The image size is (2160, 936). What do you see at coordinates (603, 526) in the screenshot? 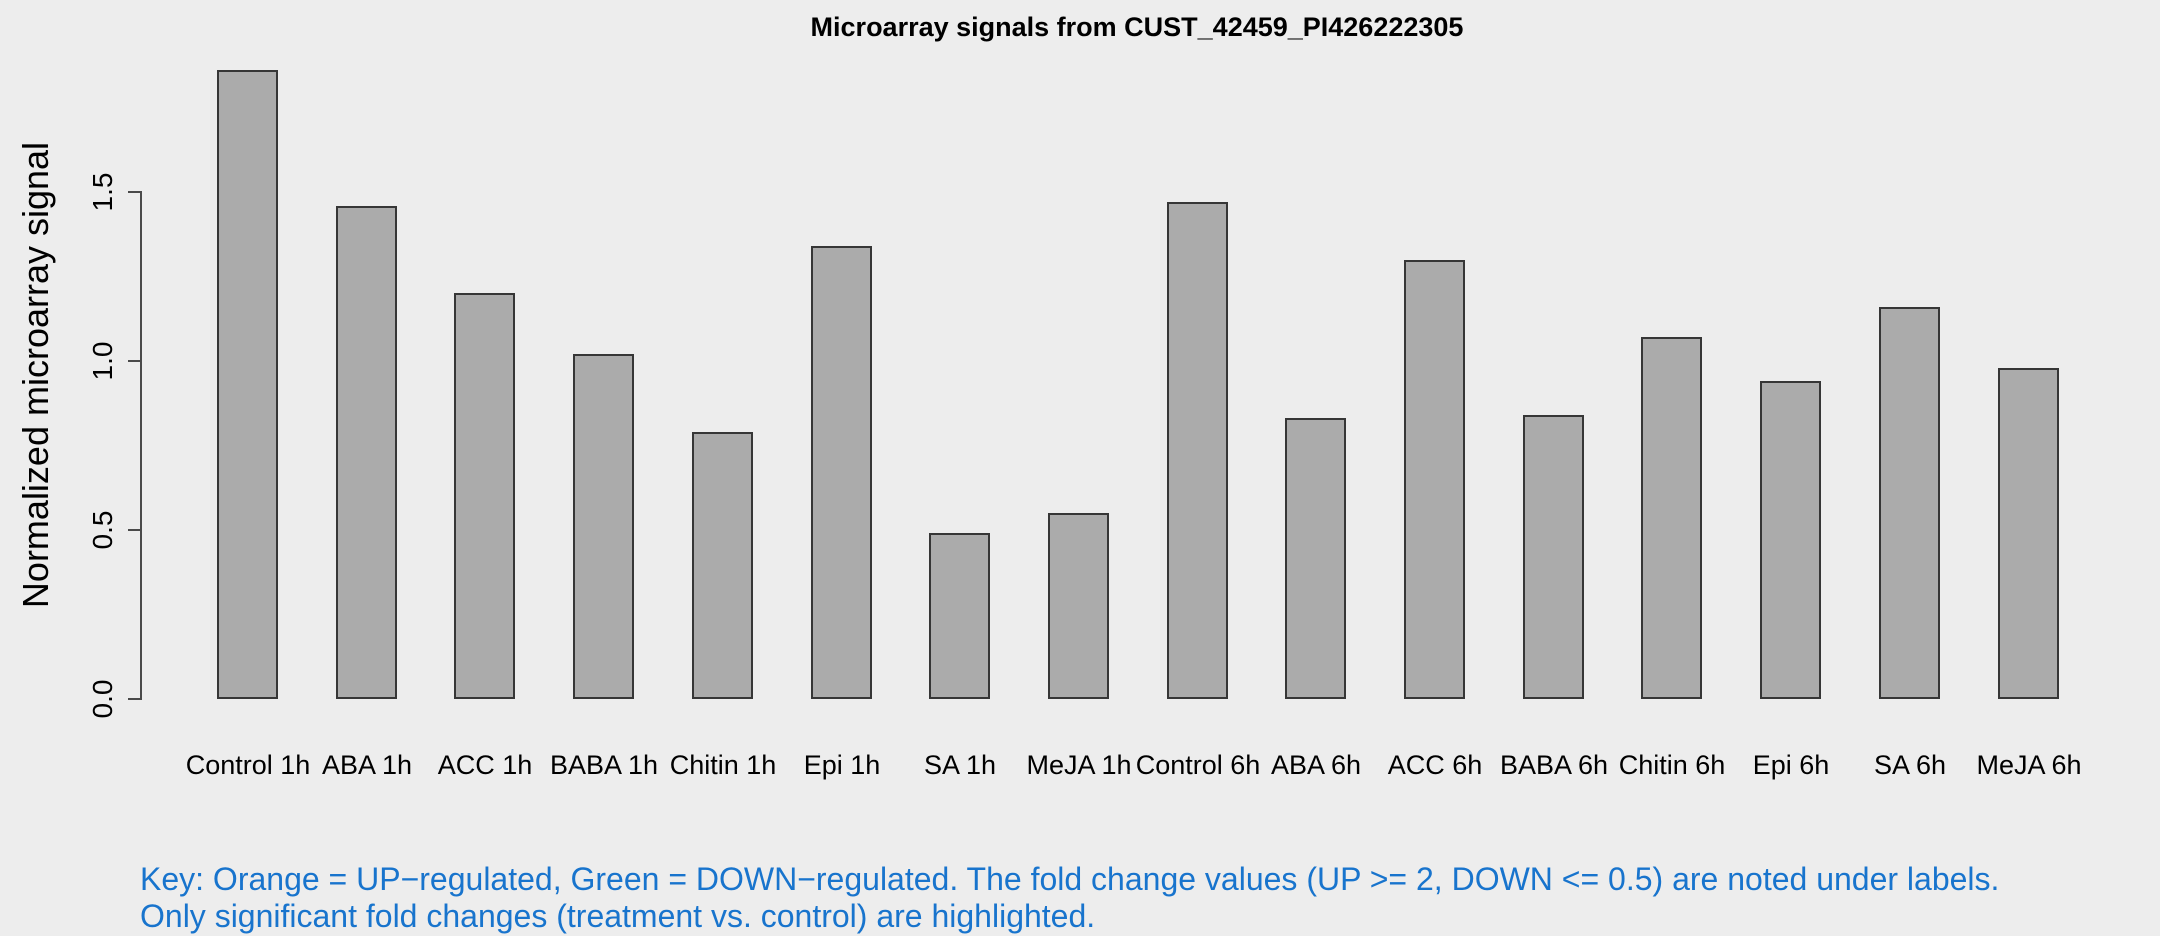
I see `bar-baba-1h` at bounding box center [603, 526].